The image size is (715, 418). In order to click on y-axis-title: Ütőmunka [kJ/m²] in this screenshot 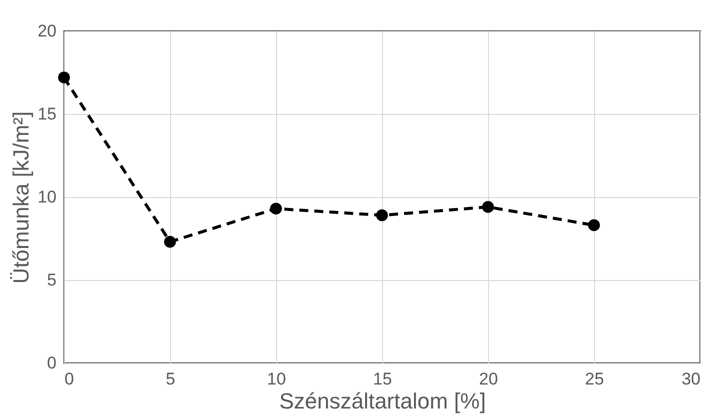, I will do `click(21, 197)`.